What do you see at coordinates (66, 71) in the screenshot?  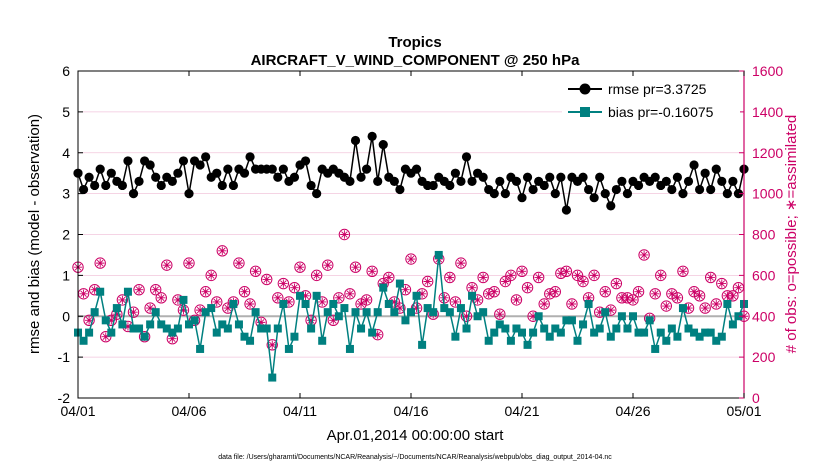 I see `y-left-tick-label: 6` at bounding box center [66, 71].